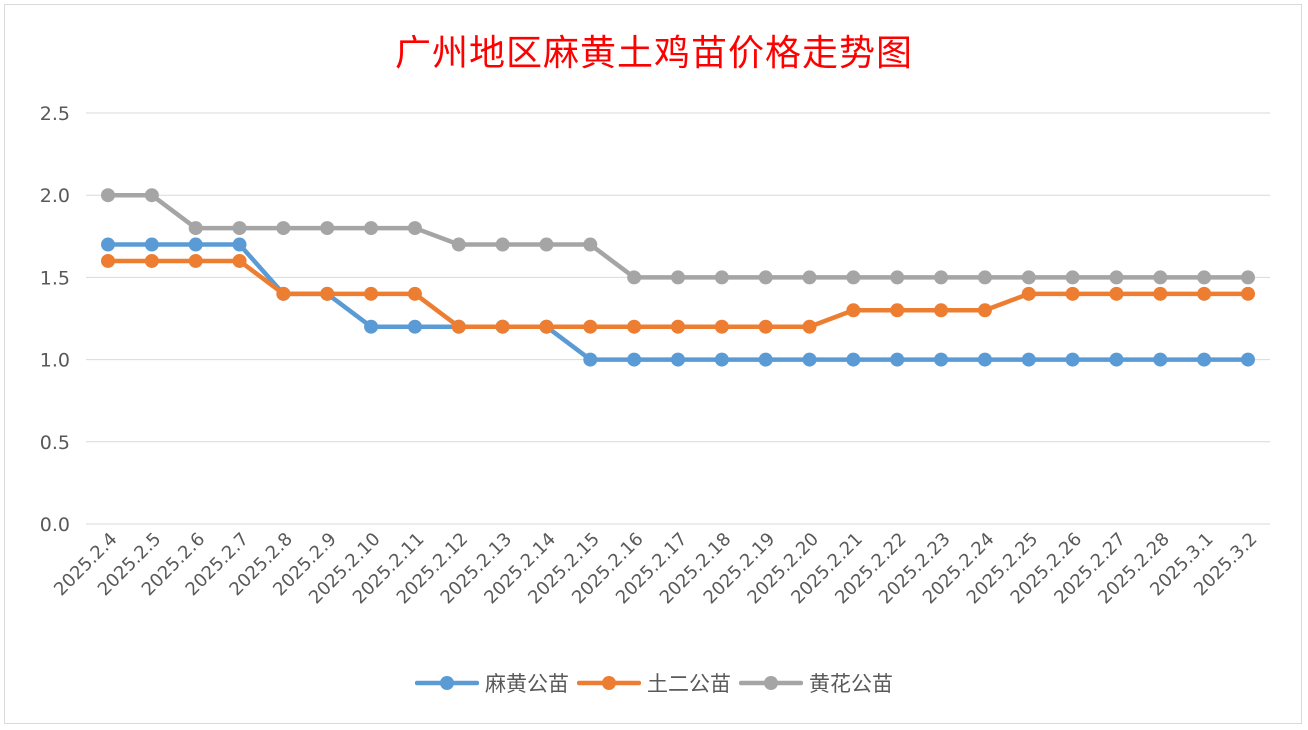 This screenshot has height=730, width=1308. What do you see at coordinates (55, 443) in the screenshot?
I see `y-tick-label: 0.5` at bounding box center [55, 443].